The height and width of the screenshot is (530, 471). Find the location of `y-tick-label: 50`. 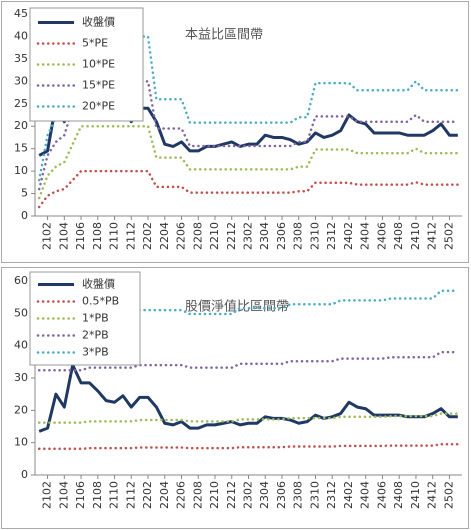

y-tick-label: 50 is located at coordinates (21, 312).